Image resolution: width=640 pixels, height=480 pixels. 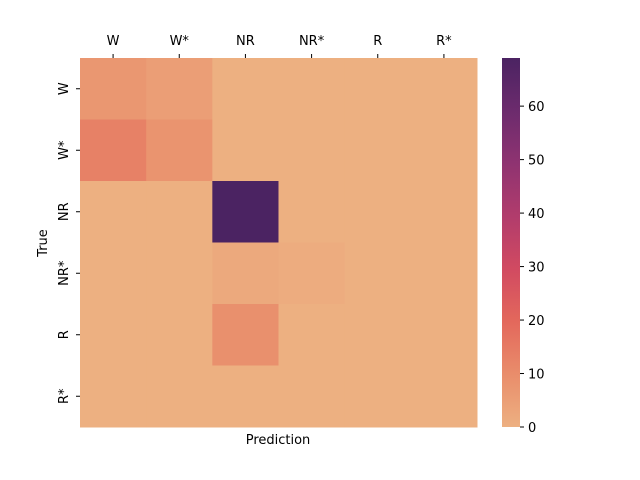 What do you see at coordinates (312, 41) in the screenshot?
I see `x-tick-label: NR*` at bounding box center [312, 41].